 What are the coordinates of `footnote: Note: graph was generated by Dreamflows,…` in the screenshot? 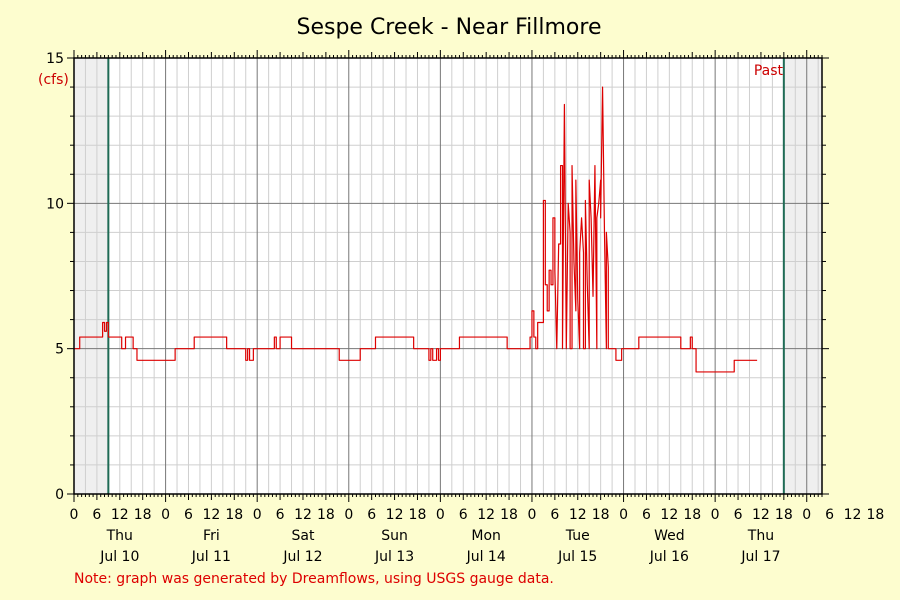 It's located at (314, 579).